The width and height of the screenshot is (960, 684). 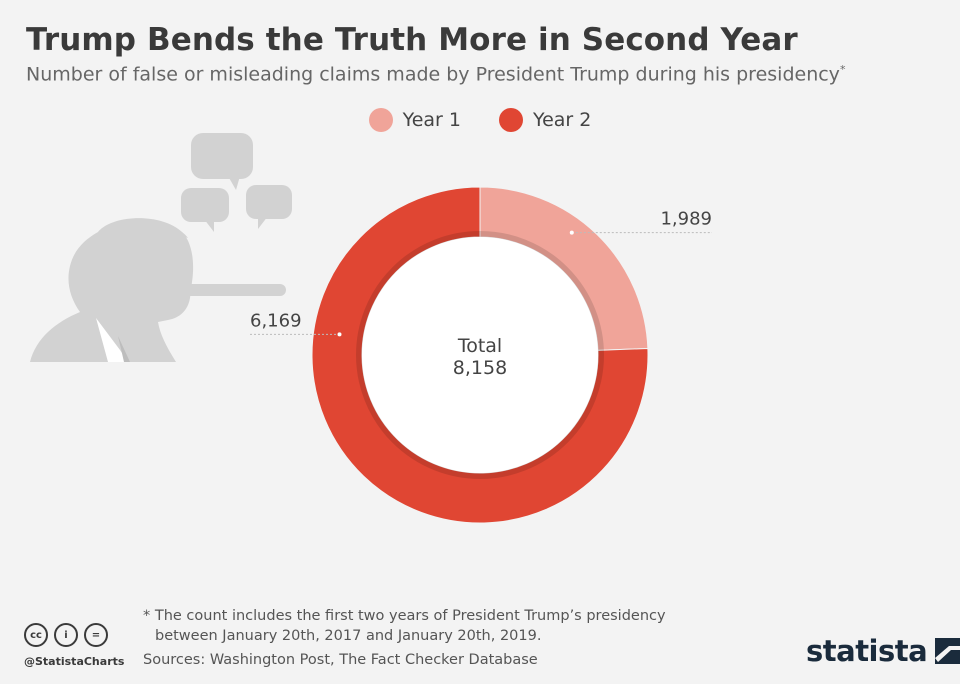 What do you see at coordinates (74, 661) in the screenshot?
I see `social-handle: @StatistaCharts` at bounding box center [74, 661].